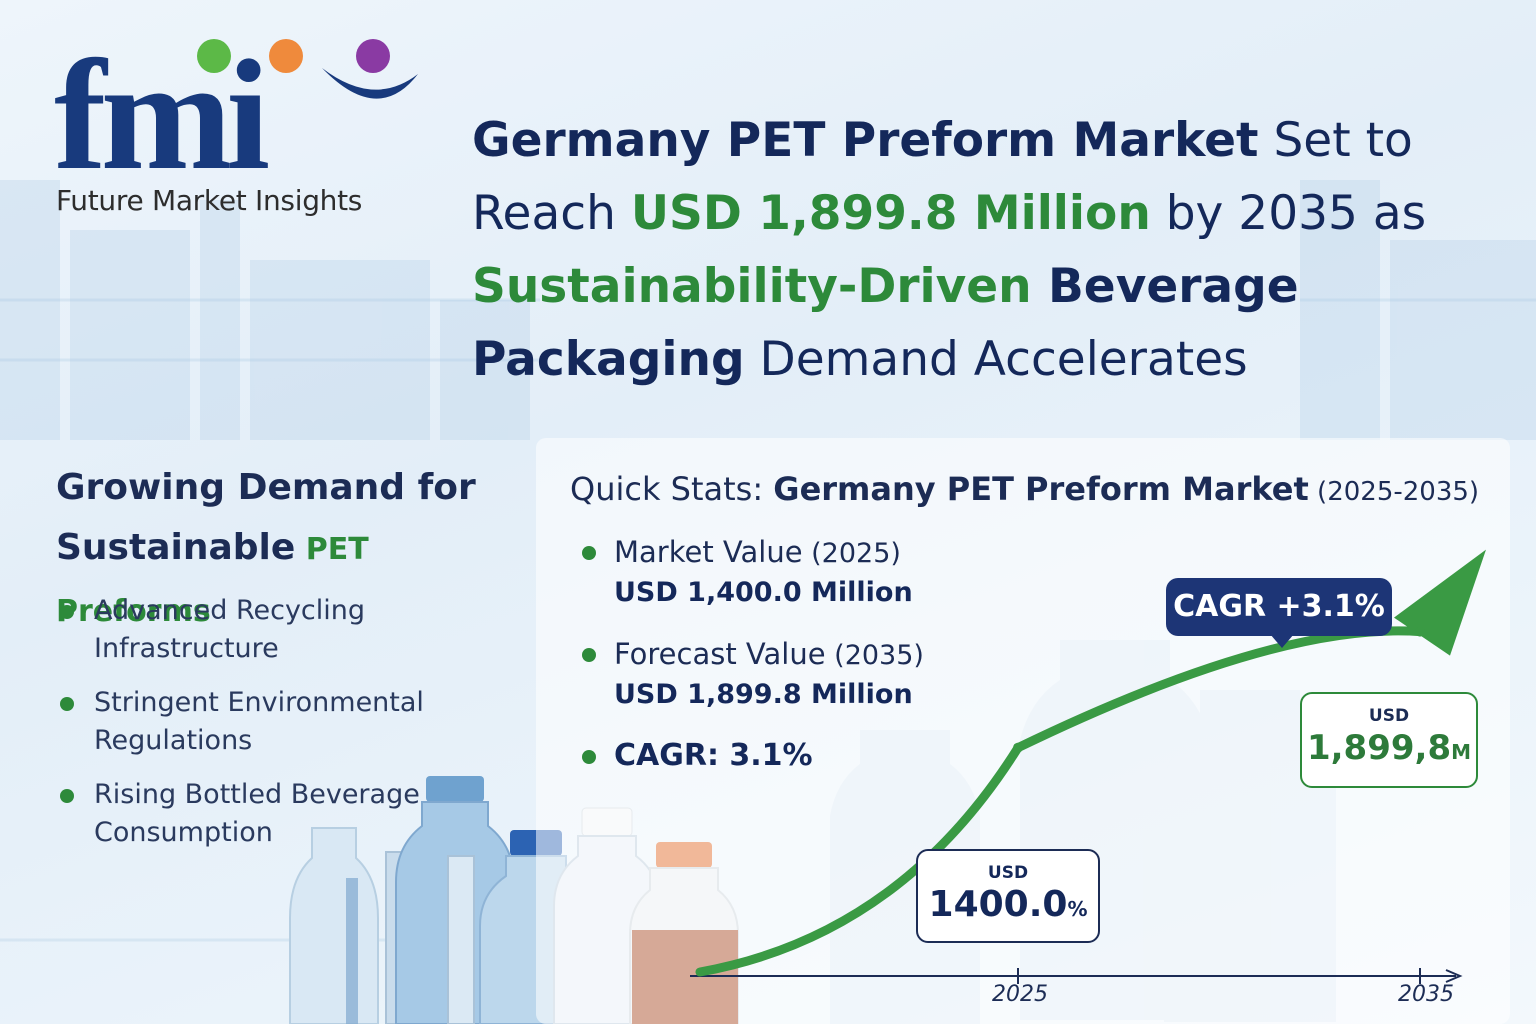 This screenshot has width=1536, height=1024. I want to click on stat-label-year: (2035), so click(874, 655).